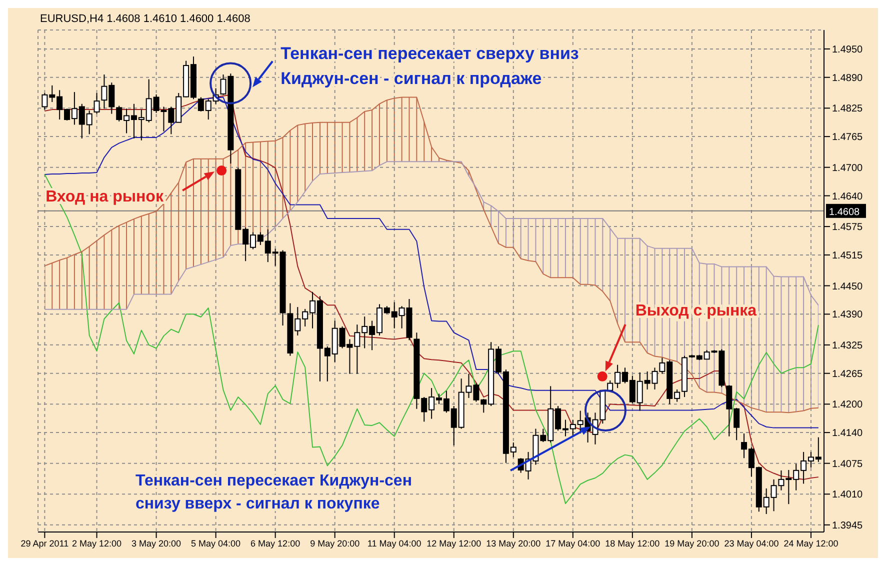 Image resolution: width=886 pixels, height=566 pixels. I want to click on x-tick-label: 12 May 12:00, so click(454, 543).